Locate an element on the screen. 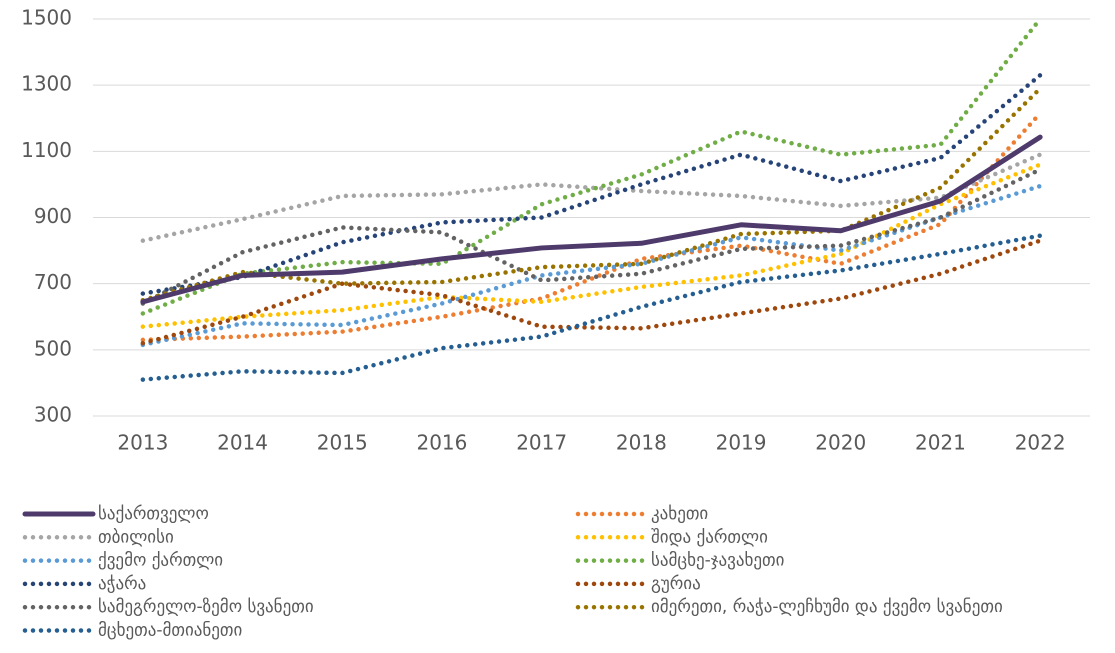  legend-label: იმერეთი, რაჭა-ლეჩხუმი და ქვემო სვანეთი is located at coordinates (827, 607).